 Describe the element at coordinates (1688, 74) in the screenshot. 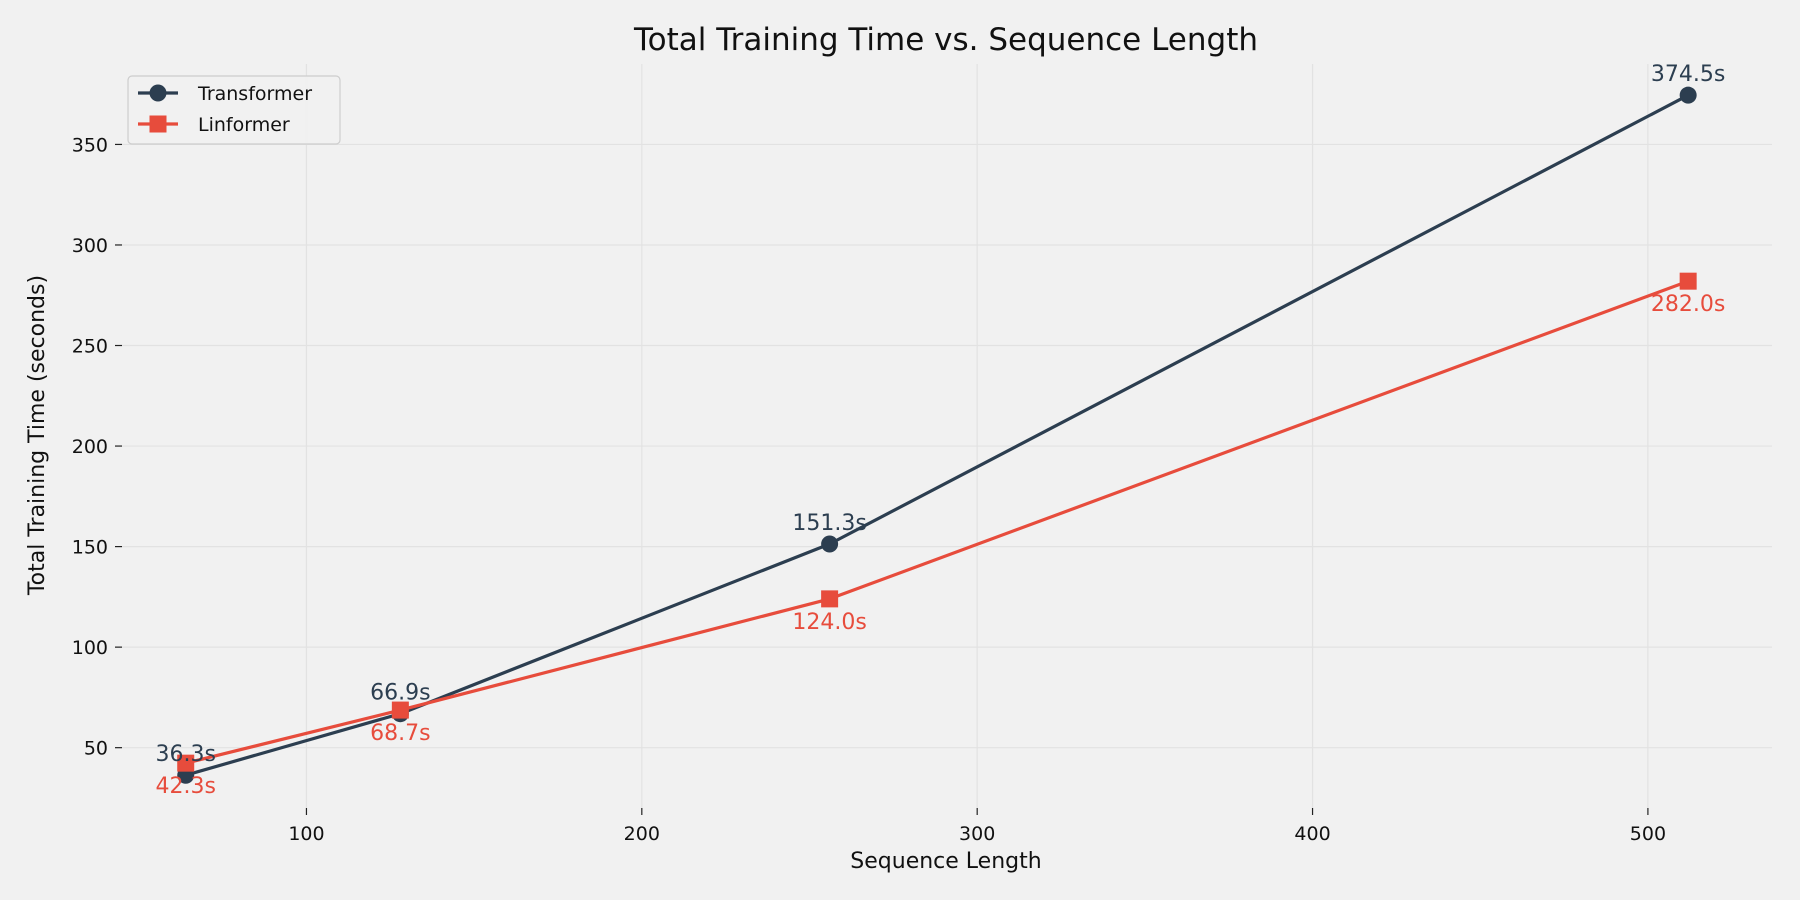

I see `transformer-data-label: 374.5s` at that location.